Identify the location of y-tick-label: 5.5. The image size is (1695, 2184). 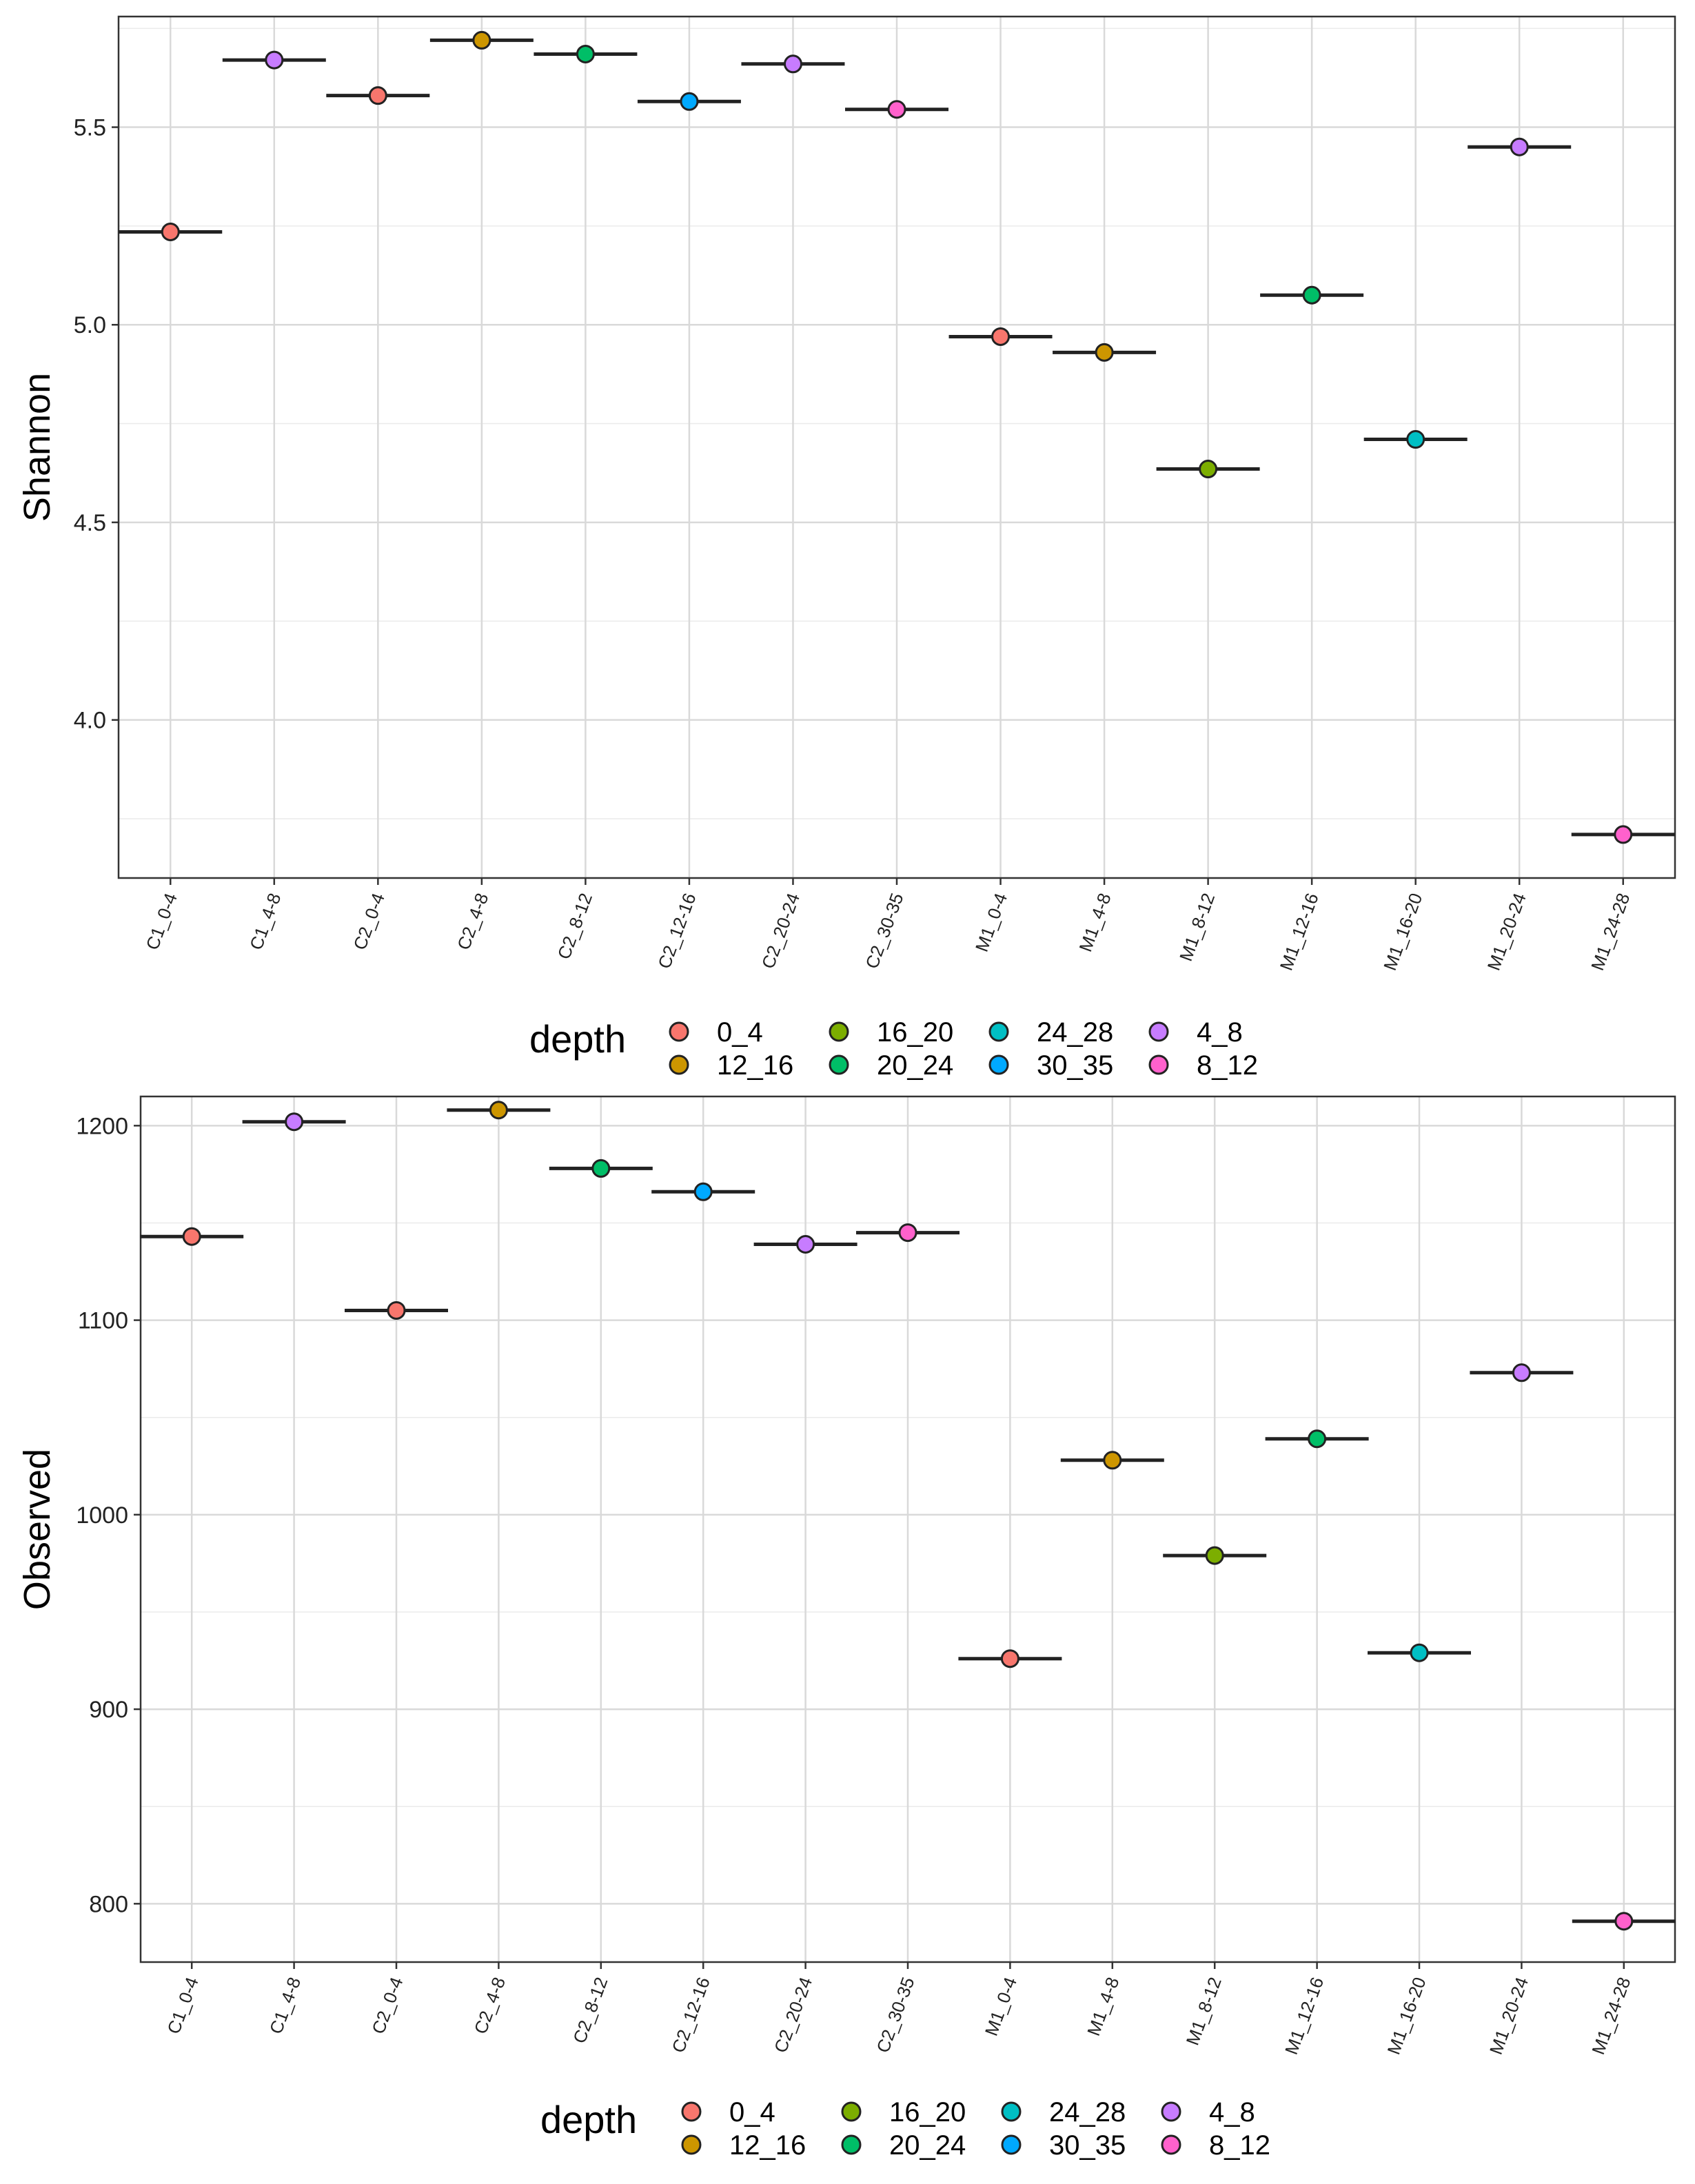
(90, 128).